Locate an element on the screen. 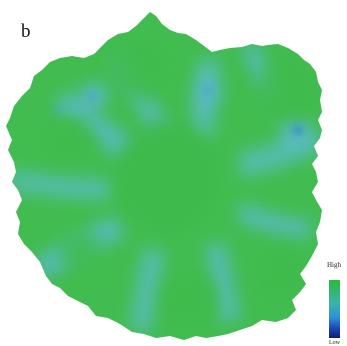 This screenshot has width=347, height=346. legend-high-label: High is located at coordinates (334, 265).